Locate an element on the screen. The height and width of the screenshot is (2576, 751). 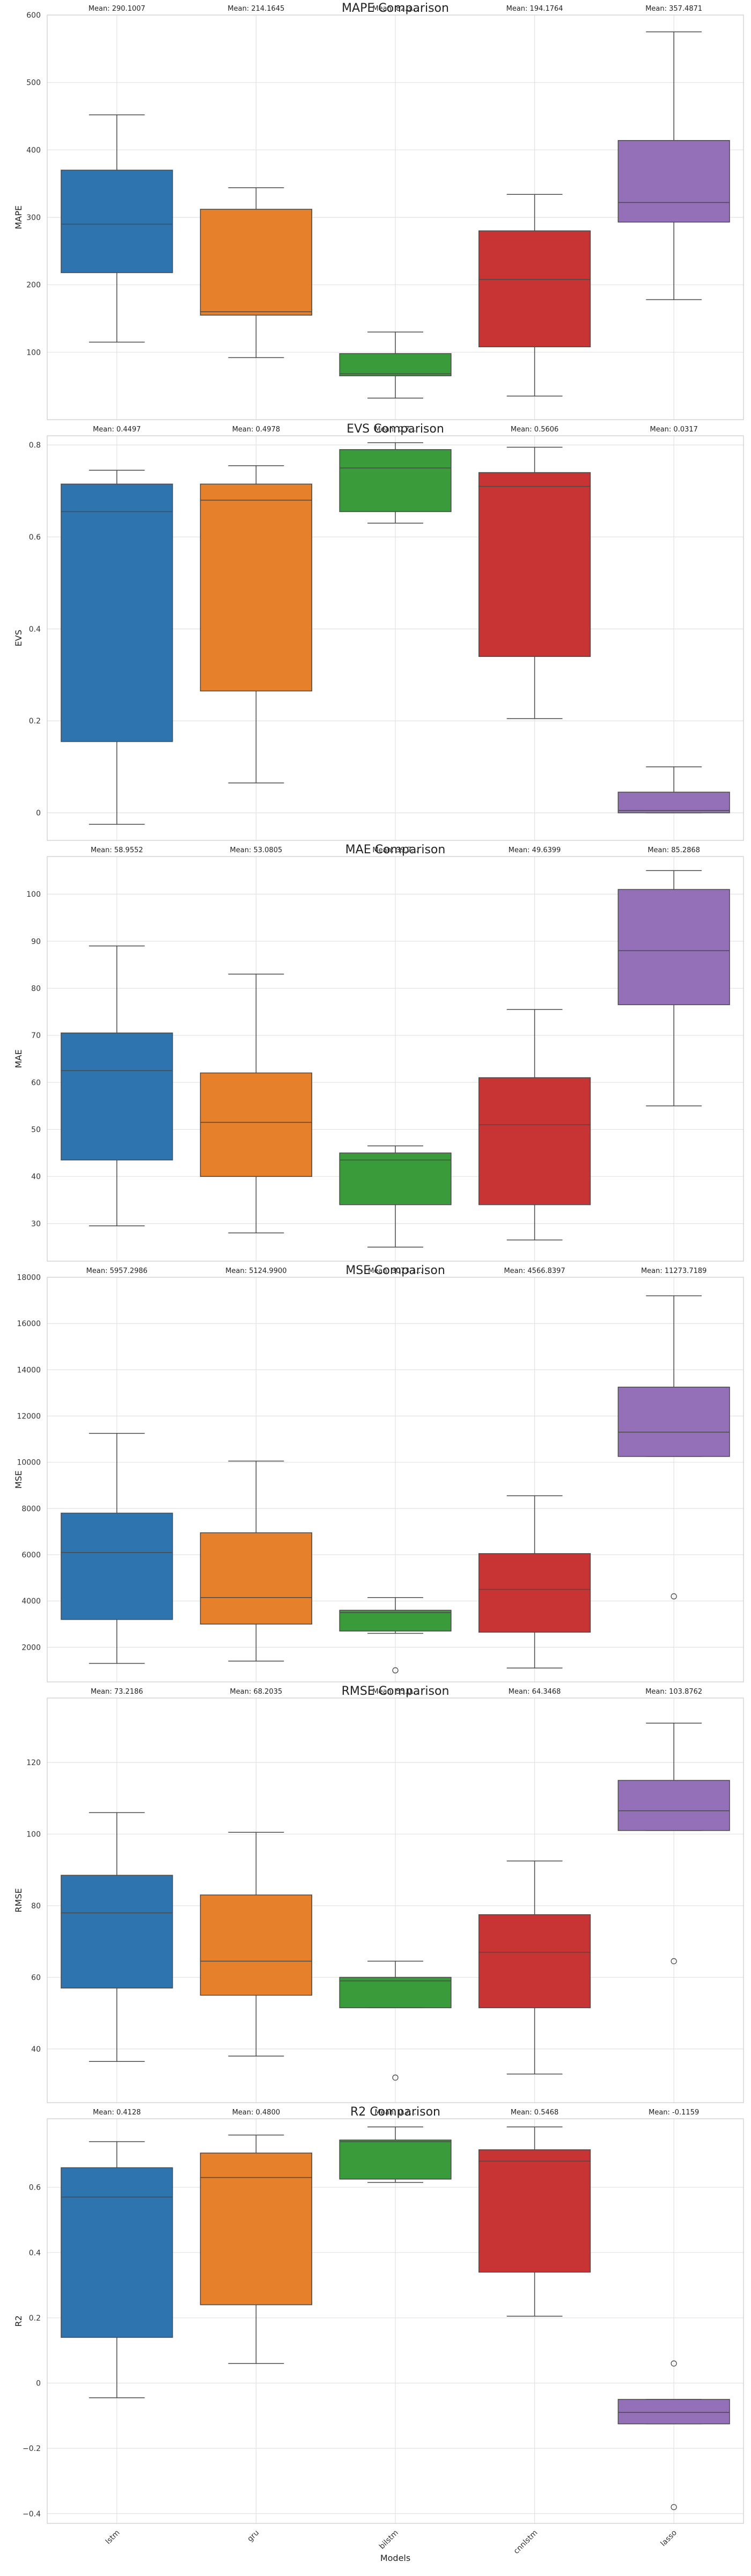
mean-label: Mean: -0.1159 is located at coordinates (674, 2113).